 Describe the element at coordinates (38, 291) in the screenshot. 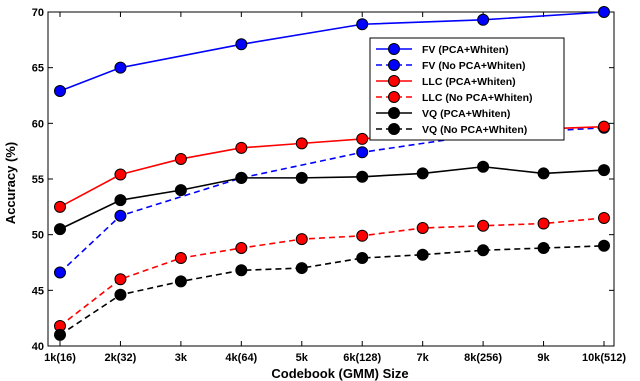

I see `y-tick-label: 45` at that location.